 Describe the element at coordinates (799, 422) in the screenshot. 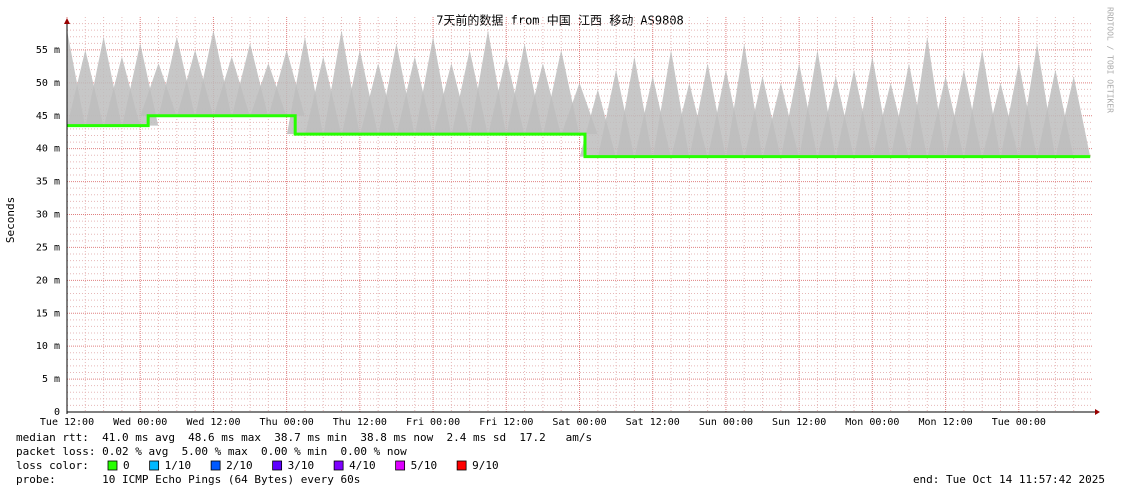

I see `x-tick-label: Sun 12:00` at that location.